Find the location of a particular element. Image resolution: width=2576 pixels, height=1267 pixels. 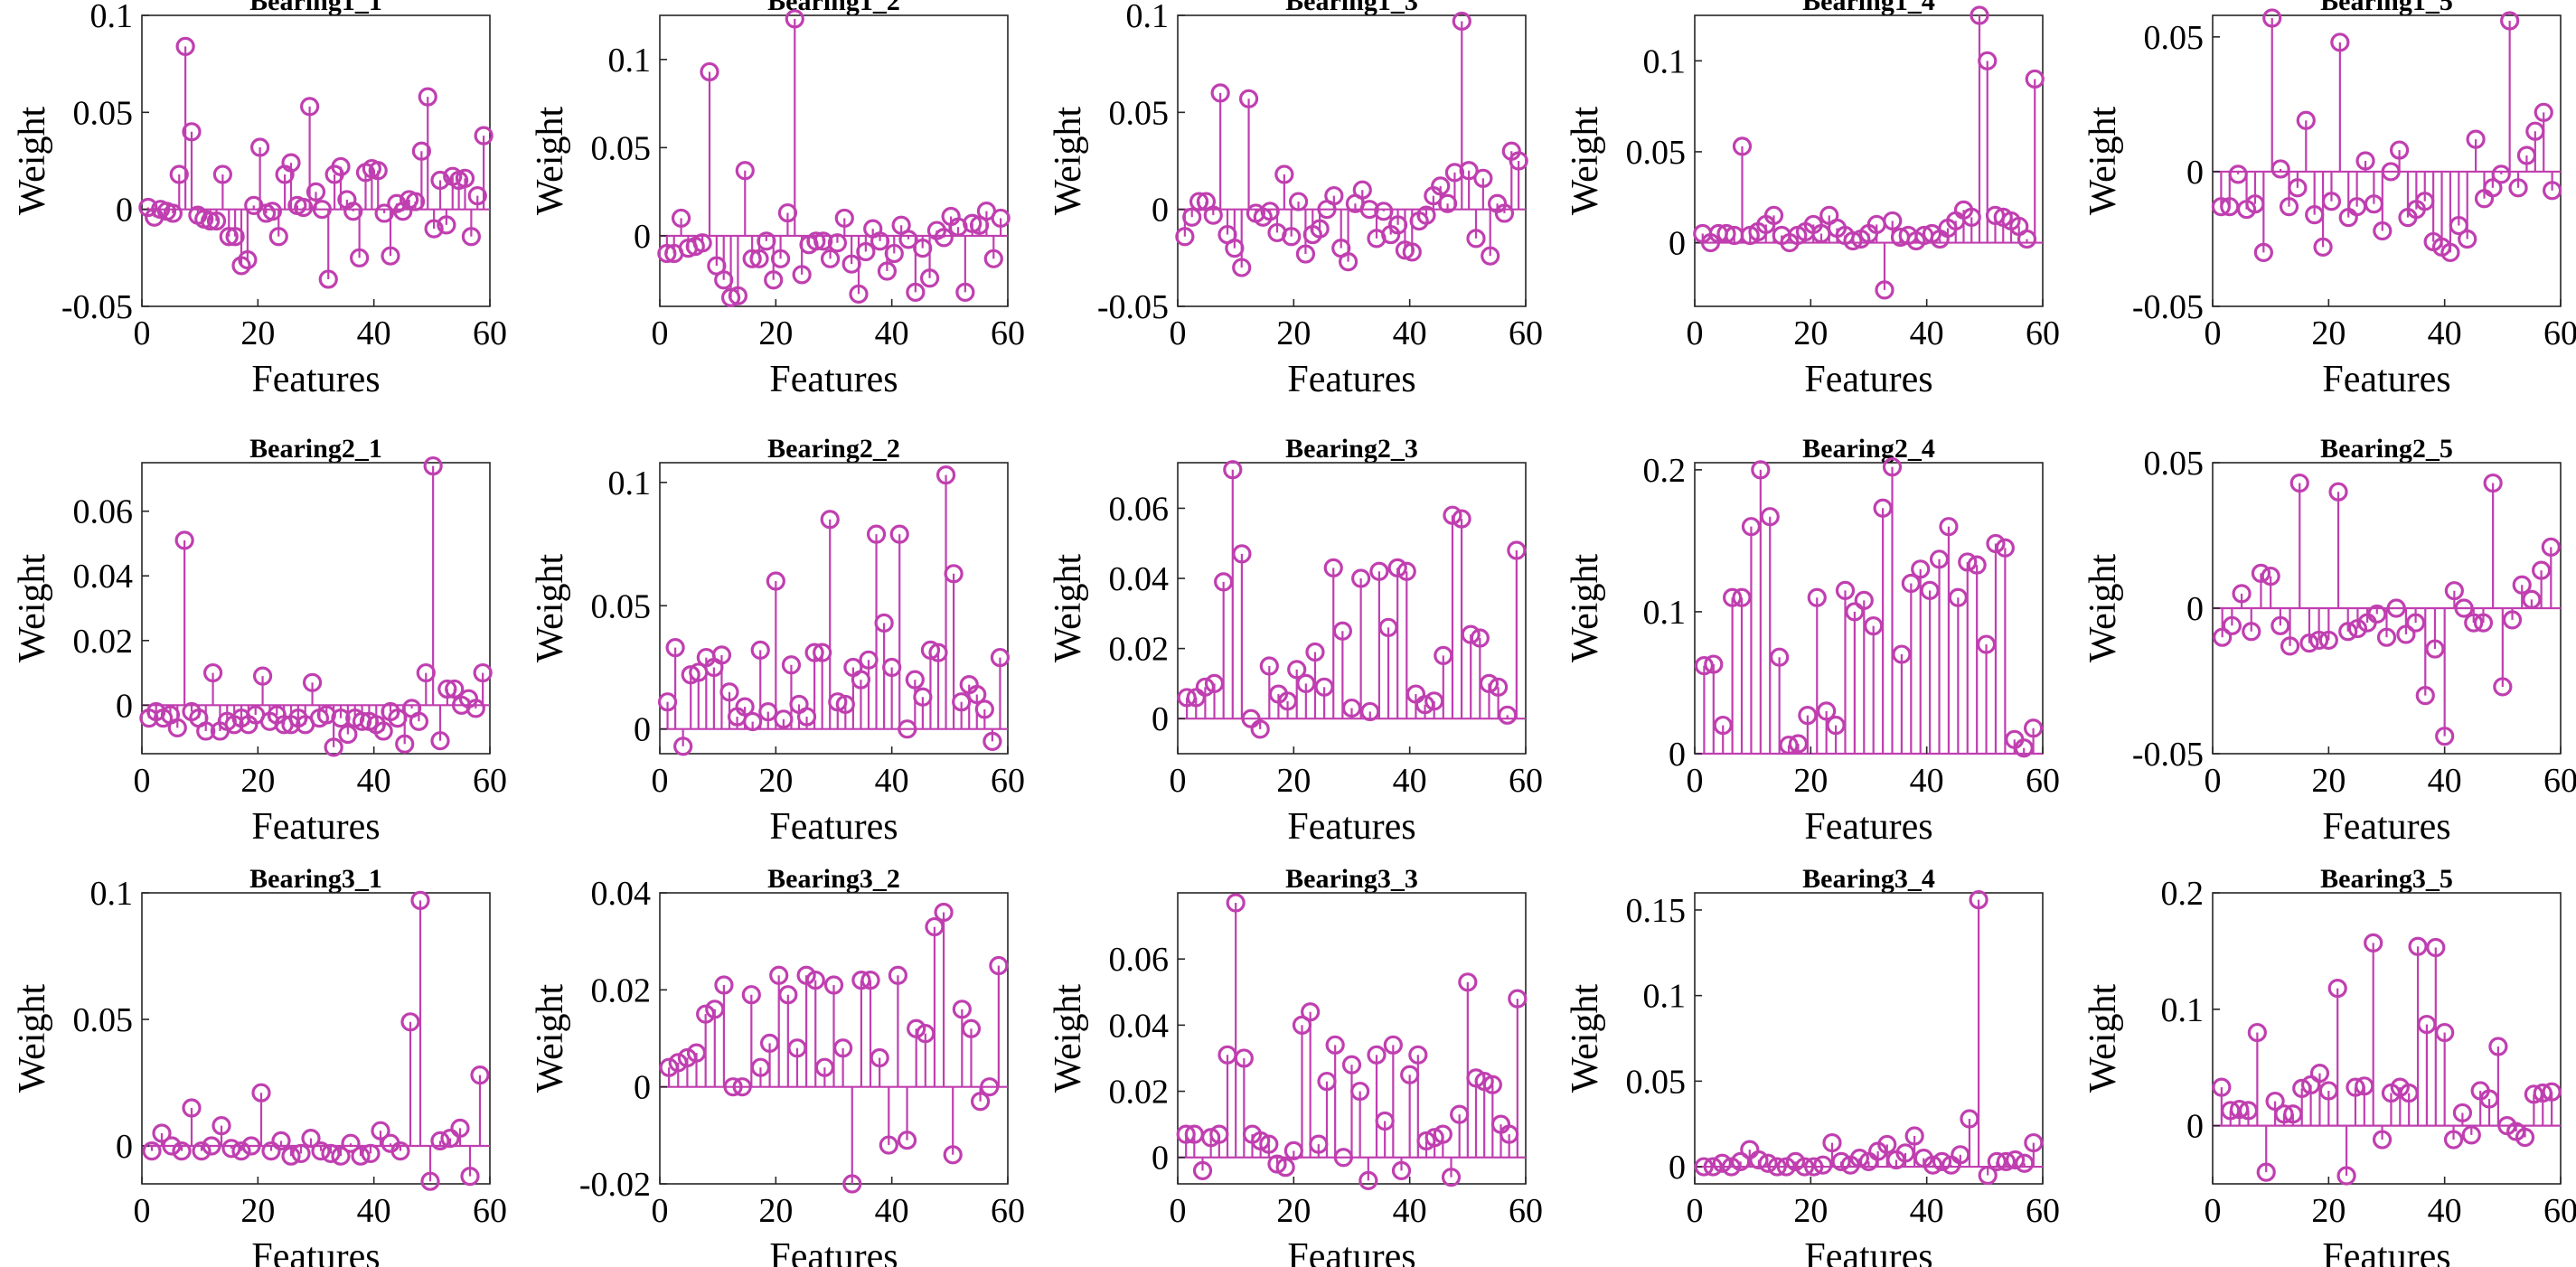

panel-title: Bearing3_2 is located at coordinates (834, 879).